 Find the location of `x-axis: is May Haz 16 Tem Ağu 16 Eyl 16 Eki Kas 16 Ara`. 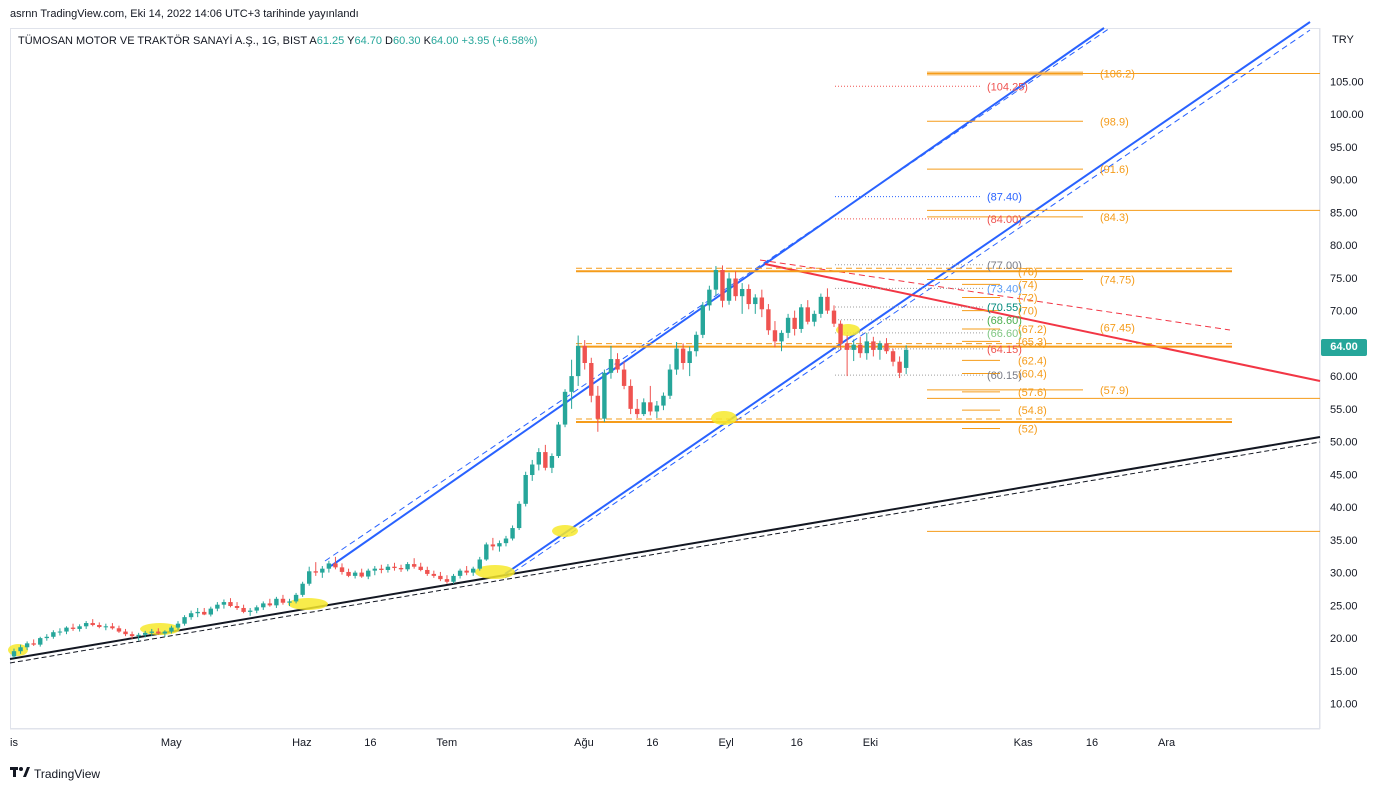

x-axis: is May Haz 16 Tem Ağu 16 Eyl 16 Eki Kas 16 Ara is located at coordinates (665, 738).